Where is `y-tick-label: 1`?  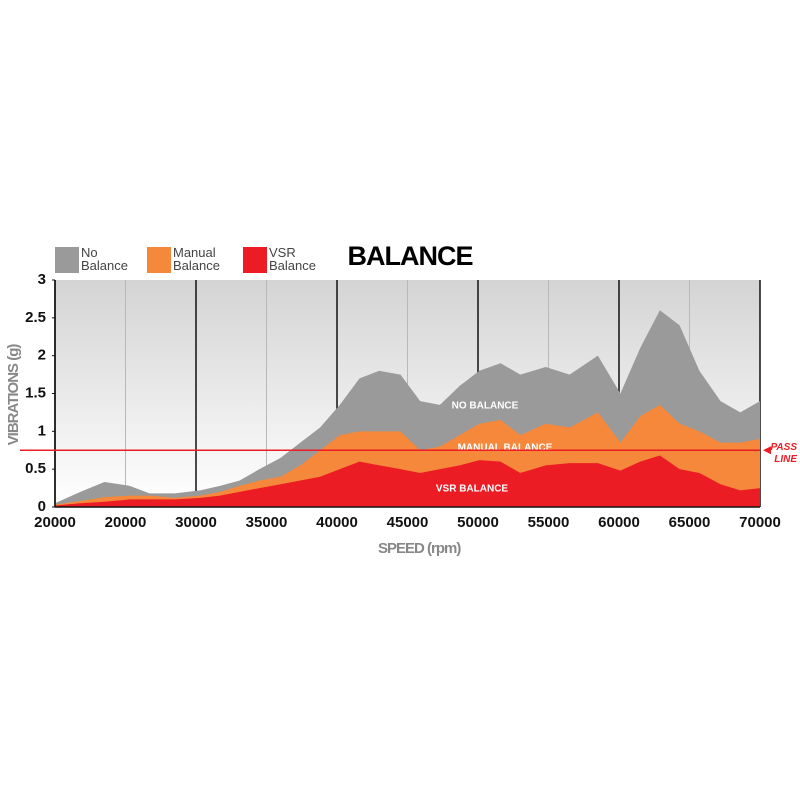
y-tick-label: 1 is located at coordinates (42, 430).